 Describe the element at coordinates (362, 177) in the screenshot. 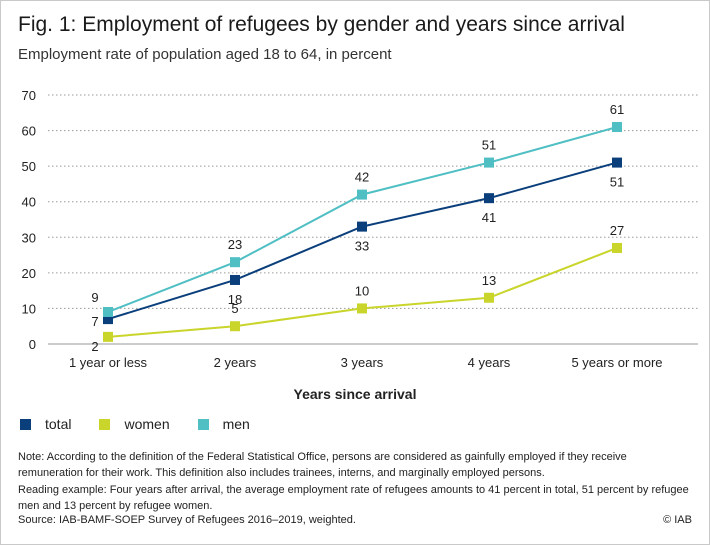

I see `data-label-men: 42` at that location.